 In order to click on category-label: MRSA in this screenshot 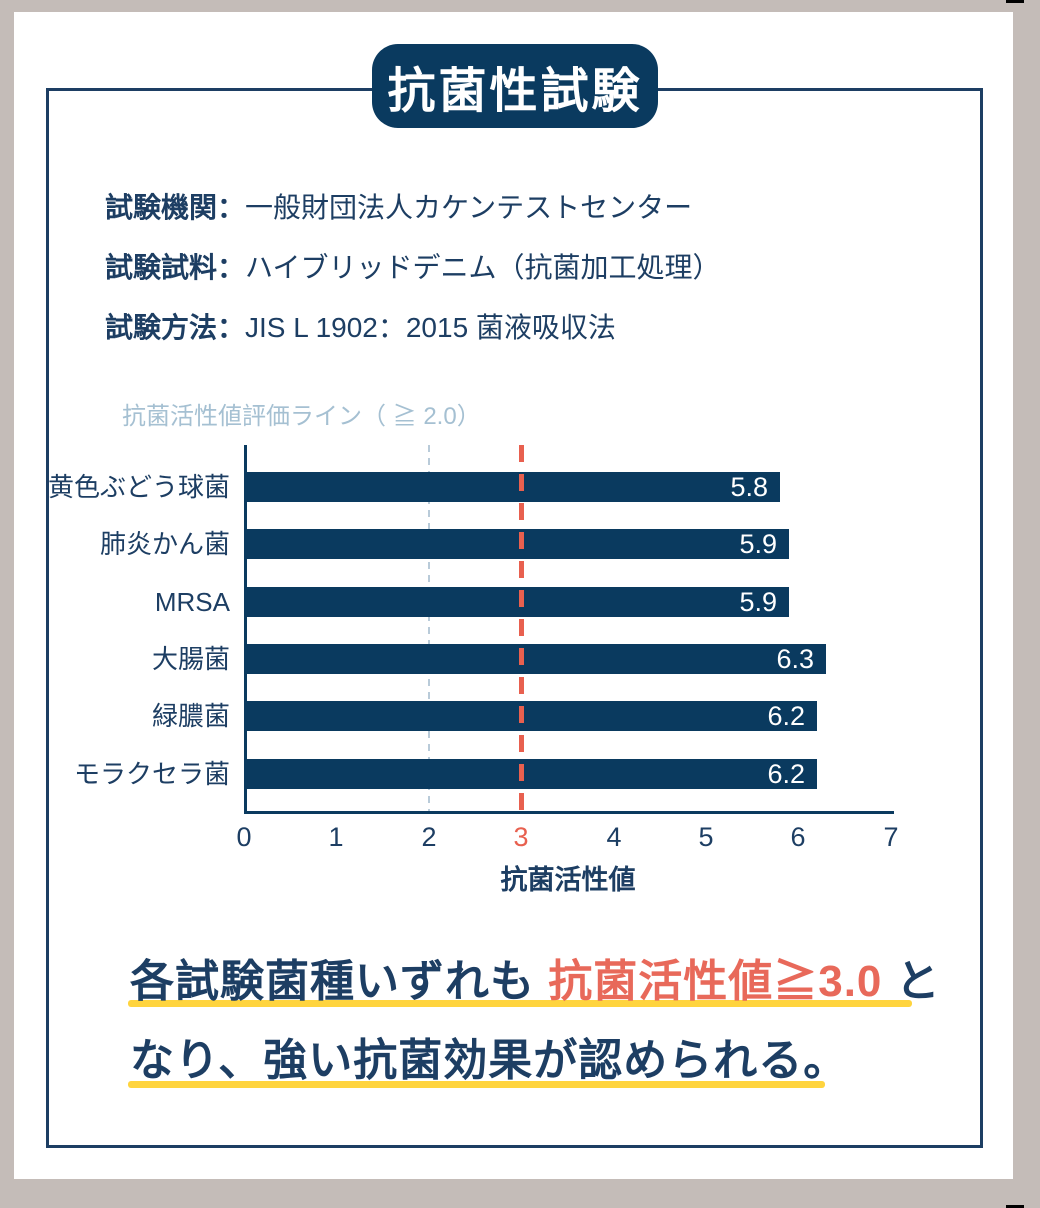, I will do `click(192, 602)`.